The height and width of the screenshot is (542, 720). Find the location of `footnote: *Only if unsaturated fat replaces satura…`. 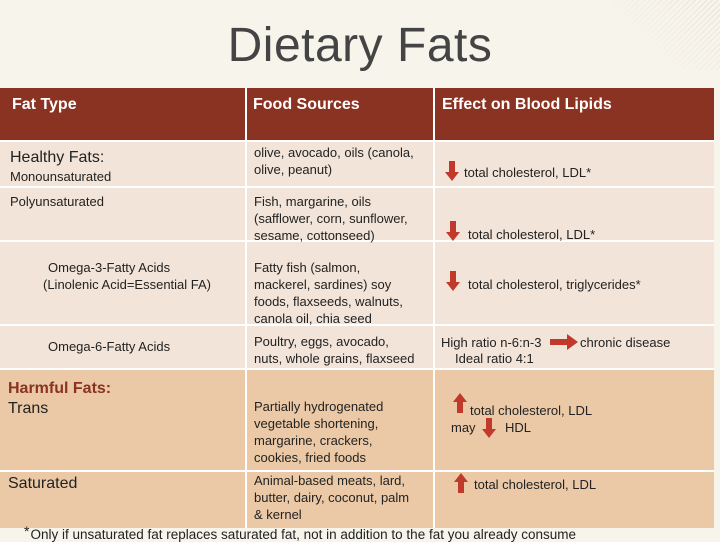

footnote: *Only if unsaturated fat replaces satura… is located at coordinates (300, 532).